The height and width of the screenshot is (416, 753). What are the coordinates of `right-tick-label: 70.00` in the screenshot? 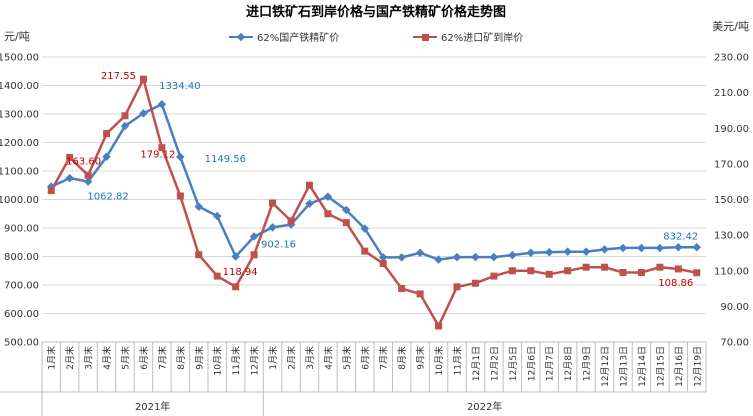 It's located at (734, 343).